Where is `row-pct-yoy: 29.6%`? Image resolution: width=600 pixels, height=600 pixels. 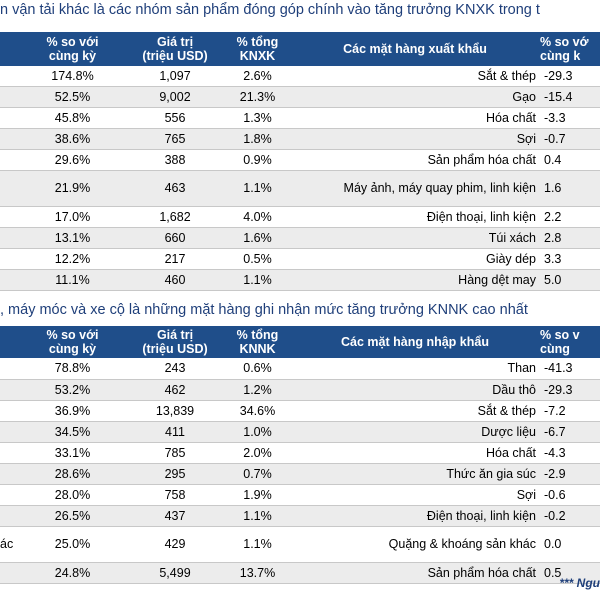
row-pct-yoy: 29.6% is located at coordinates (72, 160).